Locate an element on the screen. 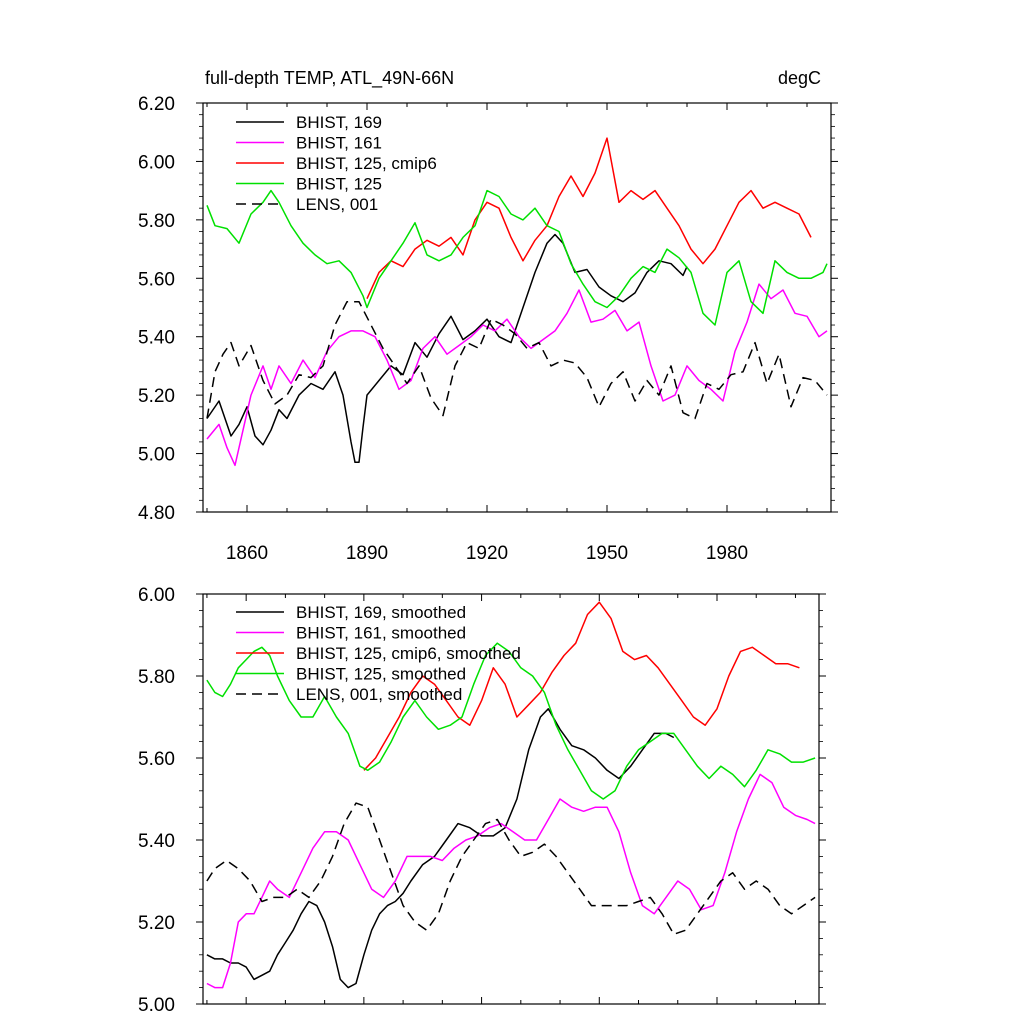 This screenshot has height=1024, width=1024. legend-label: BHIST, 125, cmip6 is located at coordinates (366, 163).